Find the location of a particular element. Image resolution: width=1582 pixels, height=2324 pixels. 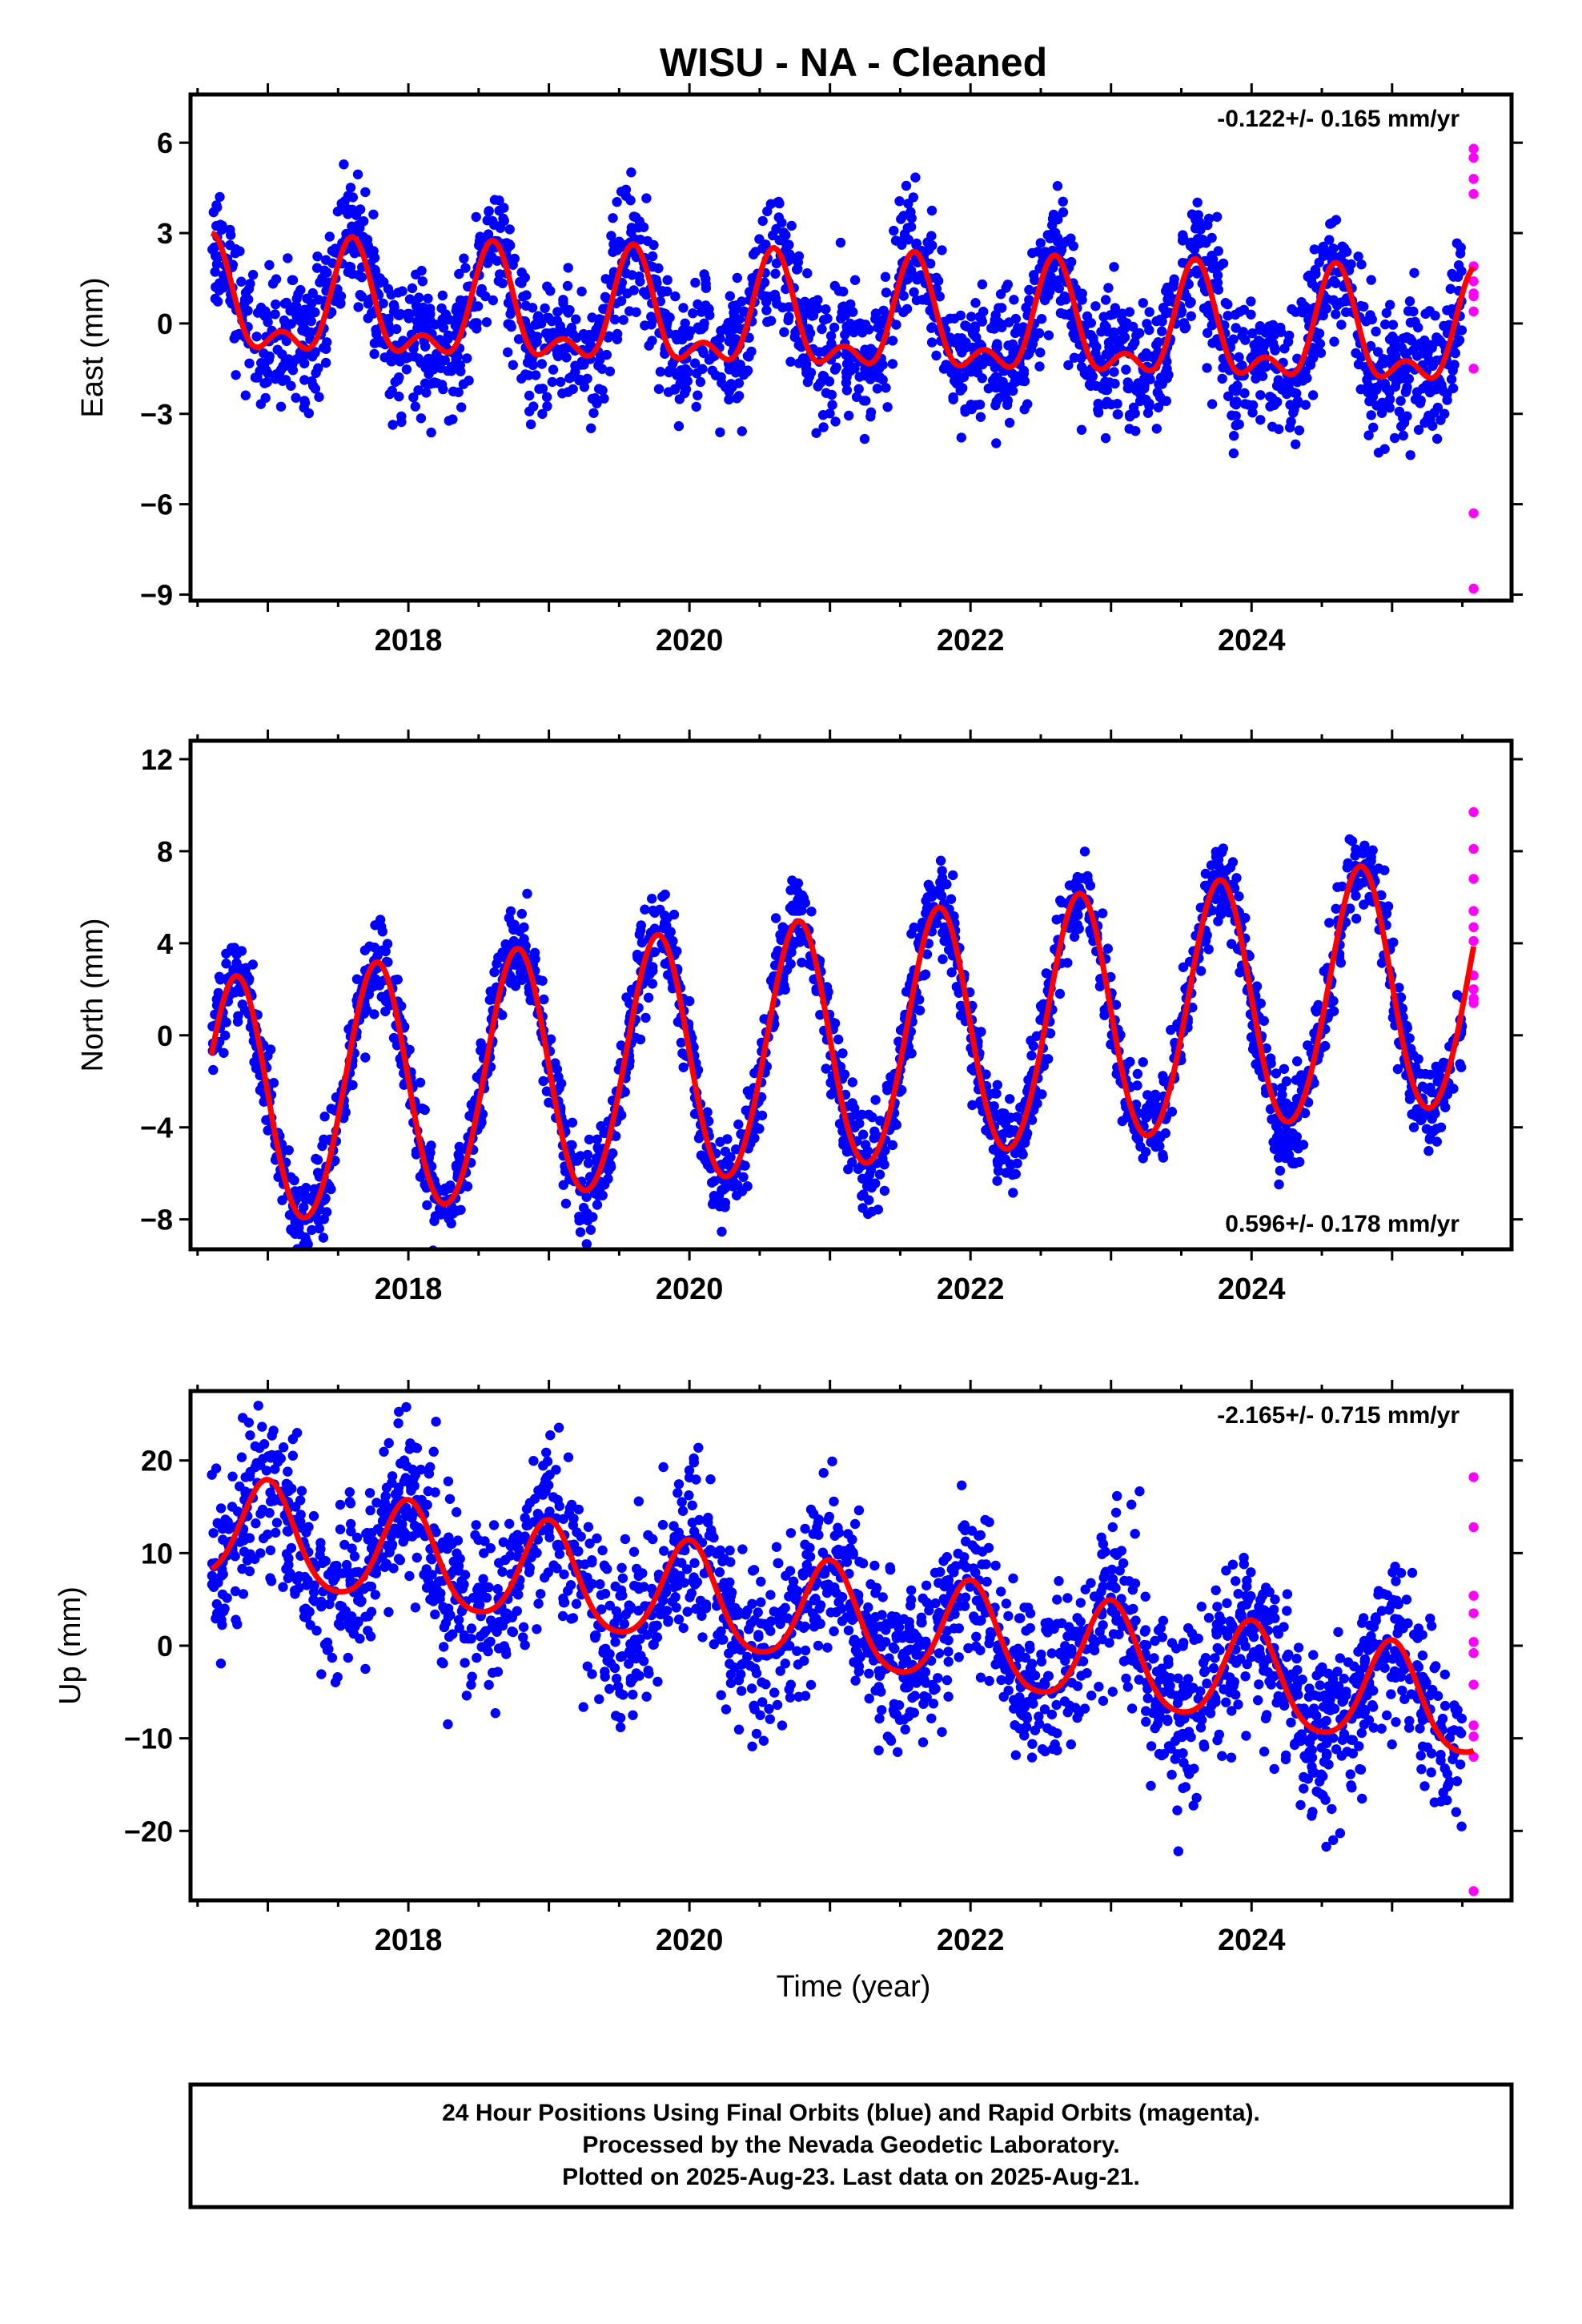

north-x-tick-label: 2022 is located at coordinates (971, 1289).